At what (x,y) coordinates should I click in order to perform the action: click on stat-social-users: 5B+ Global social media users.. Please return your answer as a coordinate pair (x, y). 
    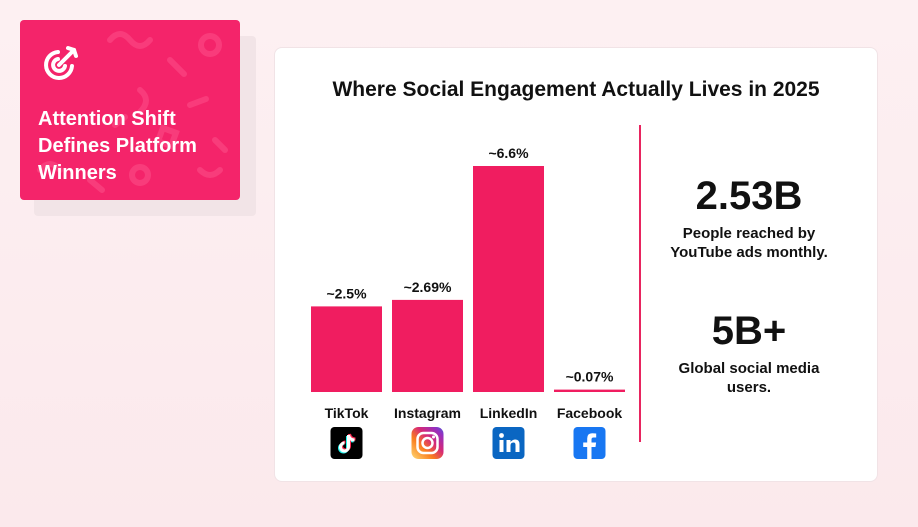
    Looking at the image, I should click on (749, 353).